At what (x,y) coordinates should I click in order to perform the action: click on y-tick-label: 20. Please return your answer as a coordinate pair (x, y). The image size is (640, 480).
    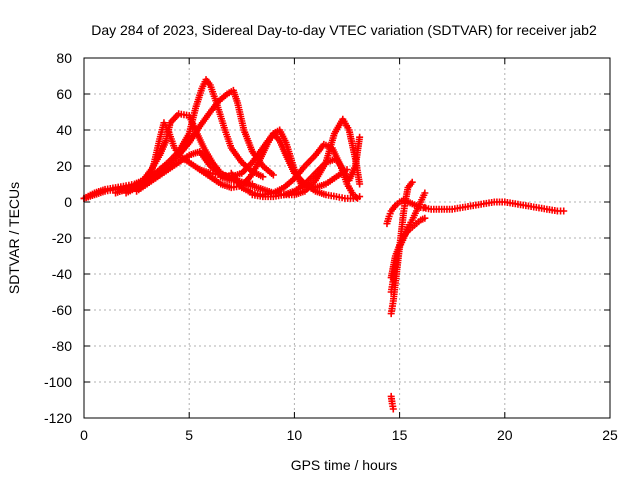
    Looking at the image, I should click on (64, 166).